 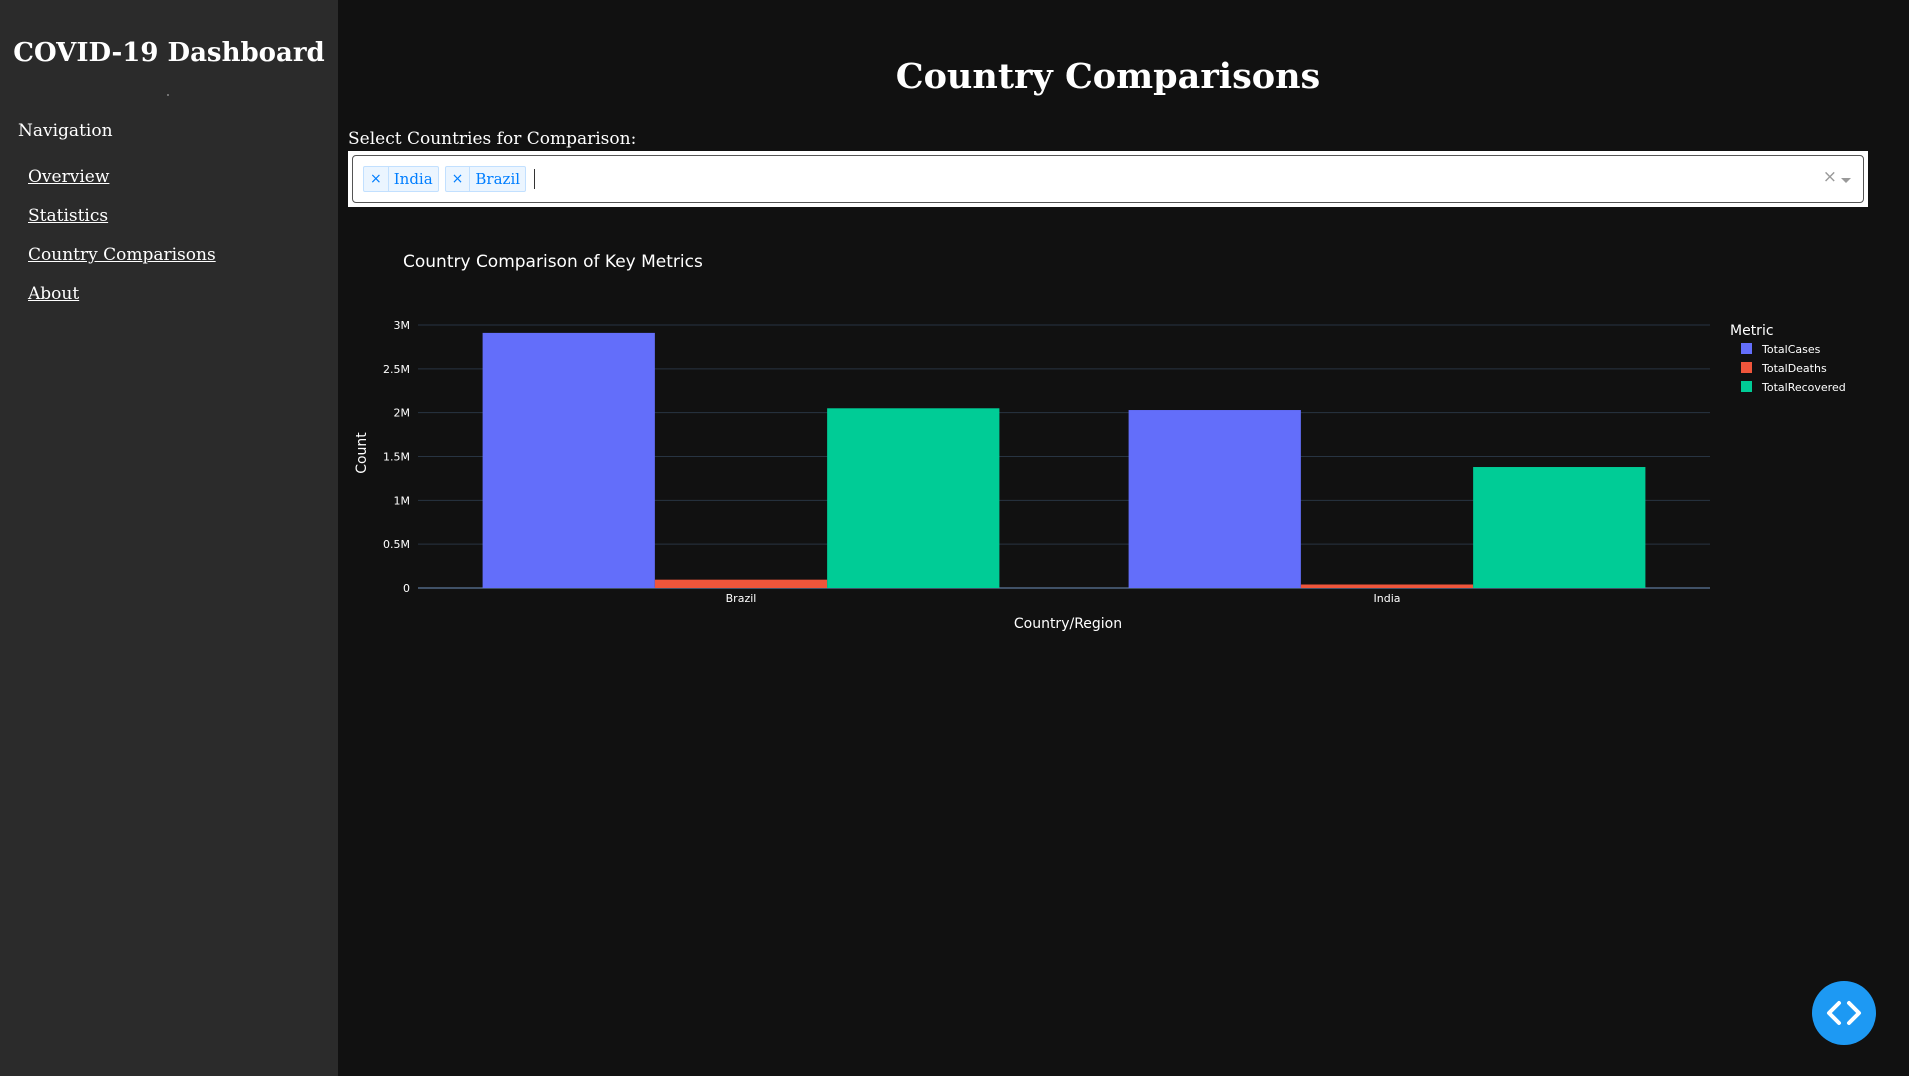 What do you see at coordinates (1387, 598) in the screenshot?
I see `x-tick-label: India` at bounding box center [1387, 598].